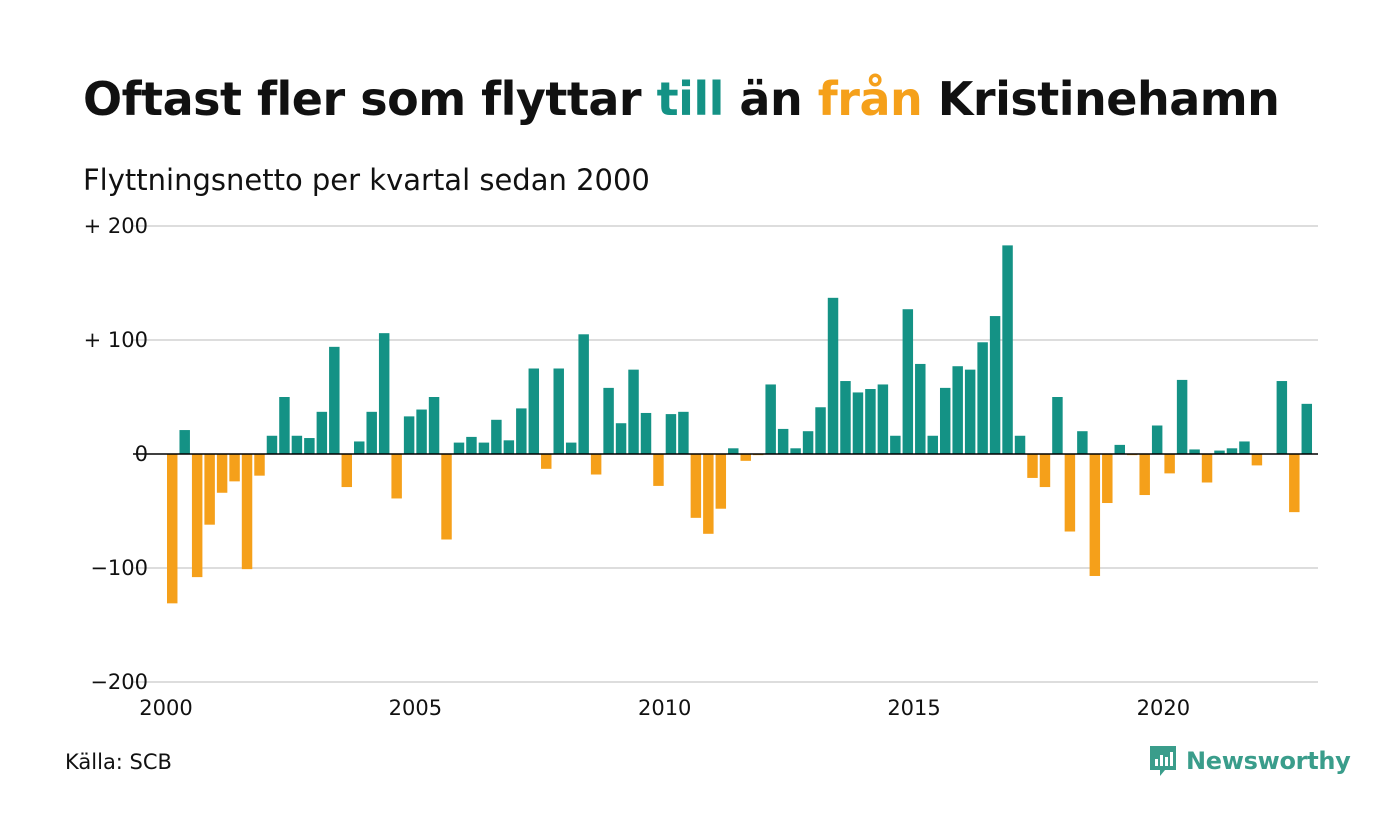 Image resolution: width=1400 pixels, height=840 pixels. I want to click on y-tick-label: + 100, so click(116, 340).